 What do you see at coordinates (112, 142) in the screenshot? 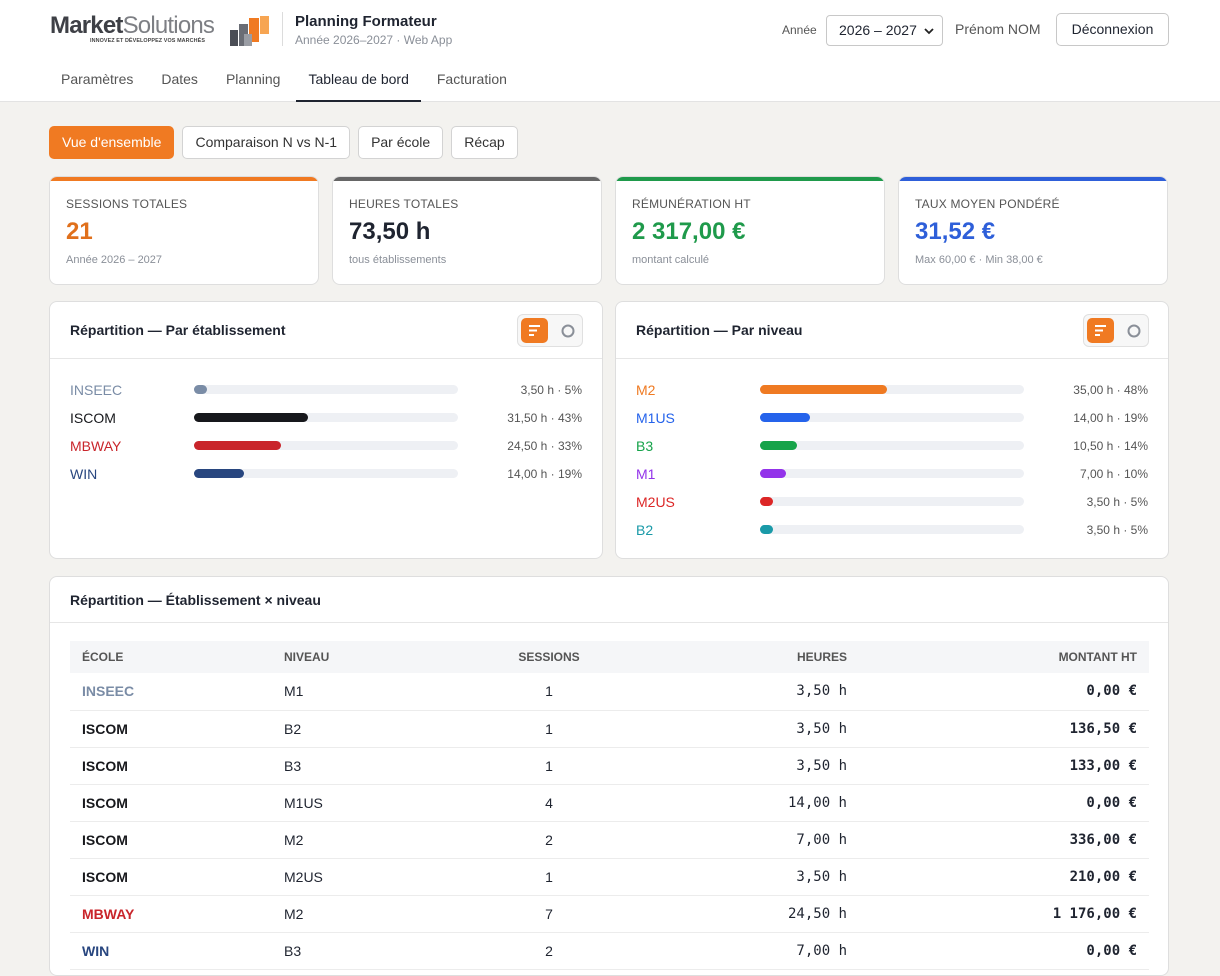
I see `subtab-vue-ensemble: Vue d'ensemble` at bounding box center [112, 142].